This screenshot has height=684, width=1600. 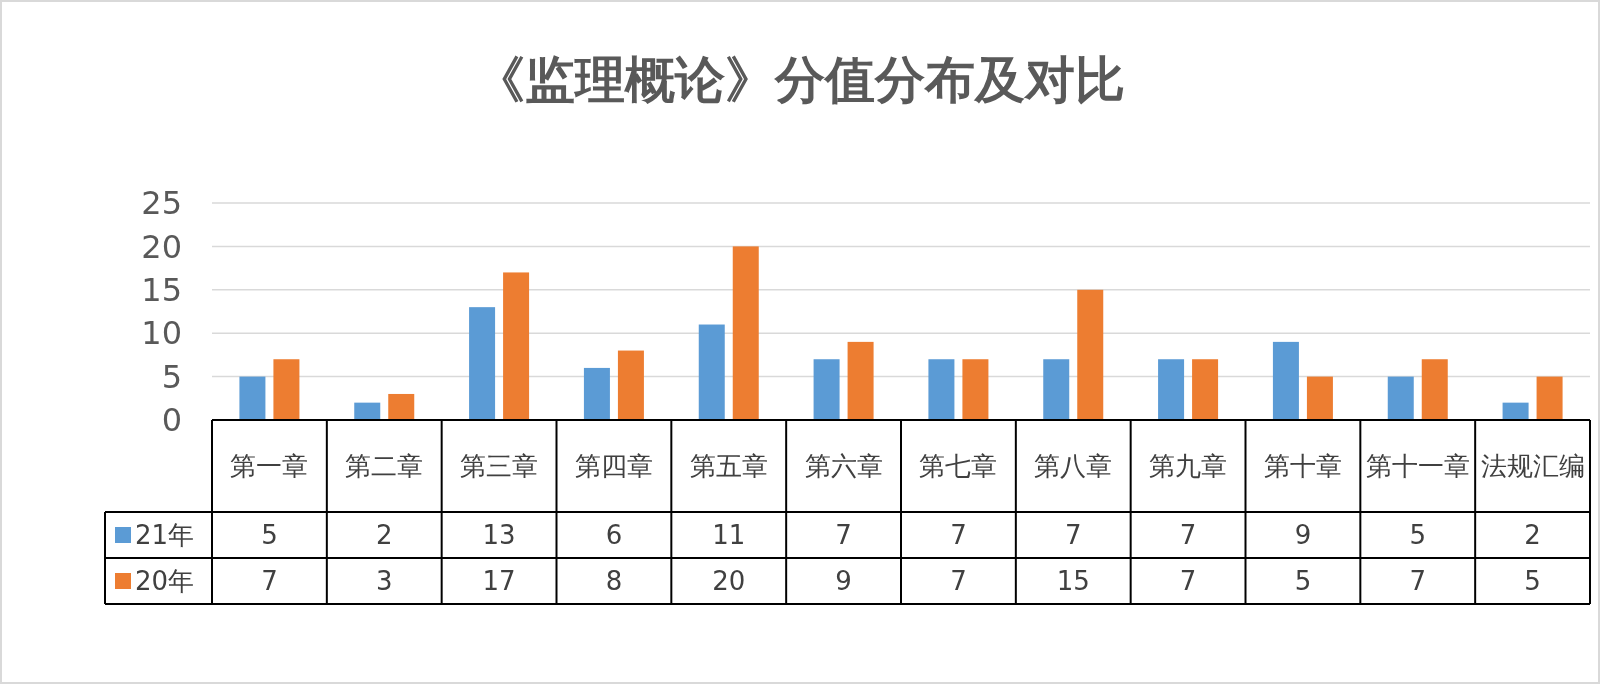 I want to click on x-tick-label: 第九章, so click(x=1188, y=466).